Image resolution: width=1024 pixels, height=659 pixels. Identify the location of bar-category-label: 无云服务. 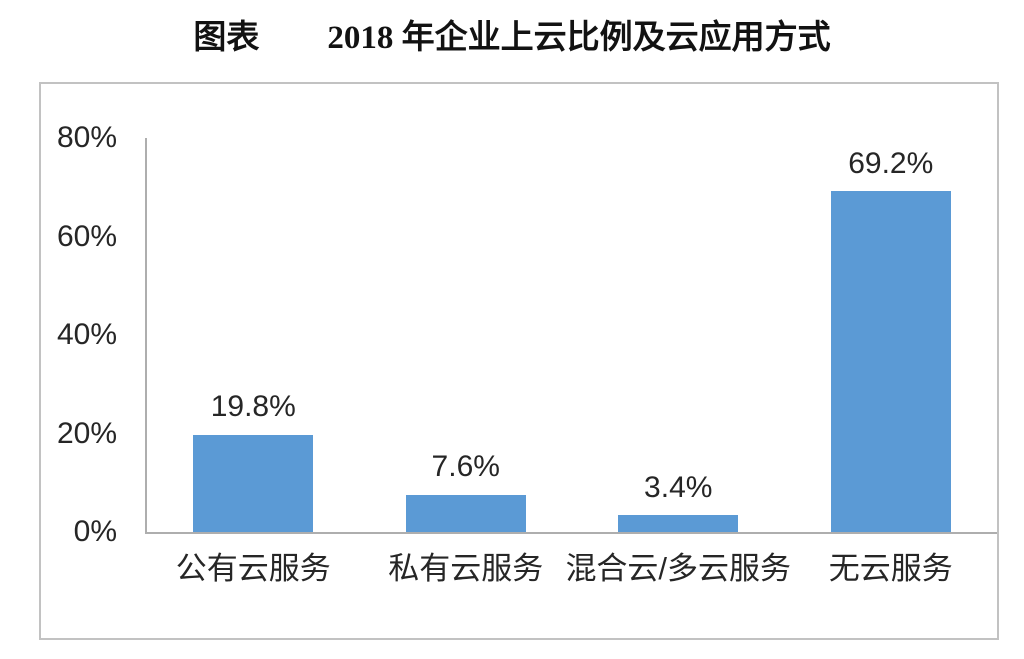
(890, 568).